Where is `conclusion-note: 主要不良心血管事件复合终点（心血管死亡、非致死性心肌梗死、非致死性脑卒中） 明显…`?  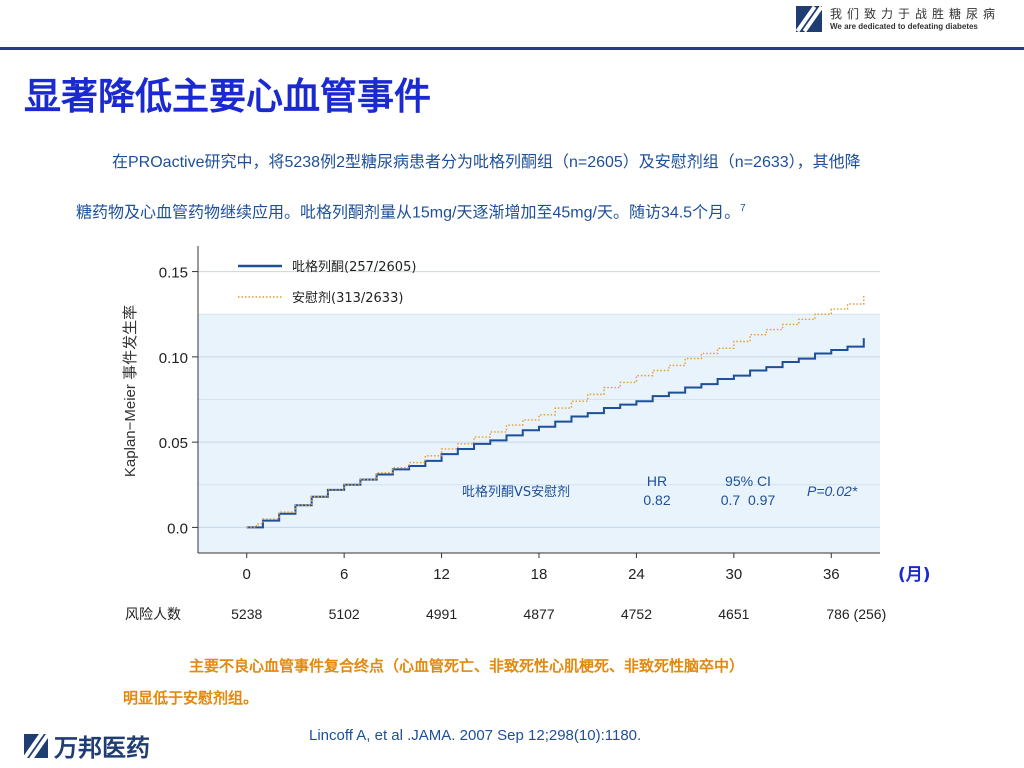 conclusion-note: 主要不良心血管事件复合终点（心血管死亡、非致死性心肌梗死、非致死性脑卒中） 明显… is located at coordinates (513, 682).